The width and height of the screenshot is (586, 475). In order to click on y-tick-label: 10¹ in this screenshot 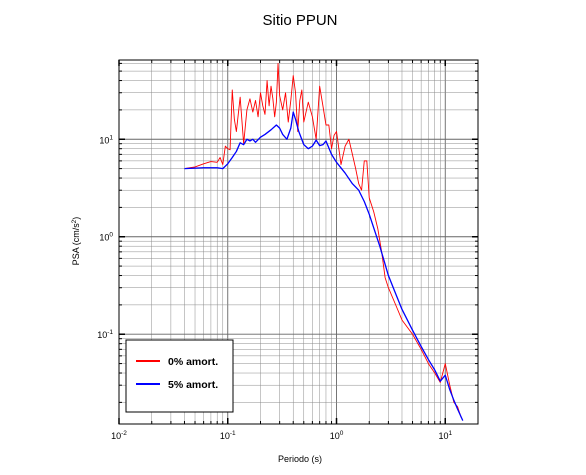, I will do `click(106, 139)`.